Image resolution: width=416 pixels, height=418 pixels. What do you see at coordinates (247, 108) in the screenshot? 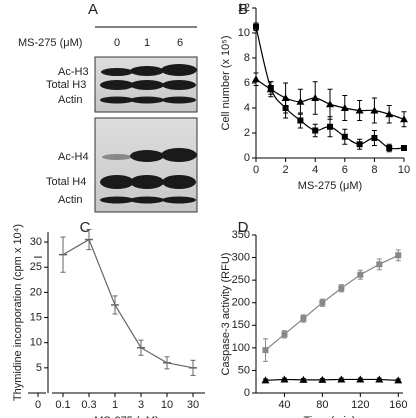
I see `y-tick-label: 4` at bounding box center [247, 108].